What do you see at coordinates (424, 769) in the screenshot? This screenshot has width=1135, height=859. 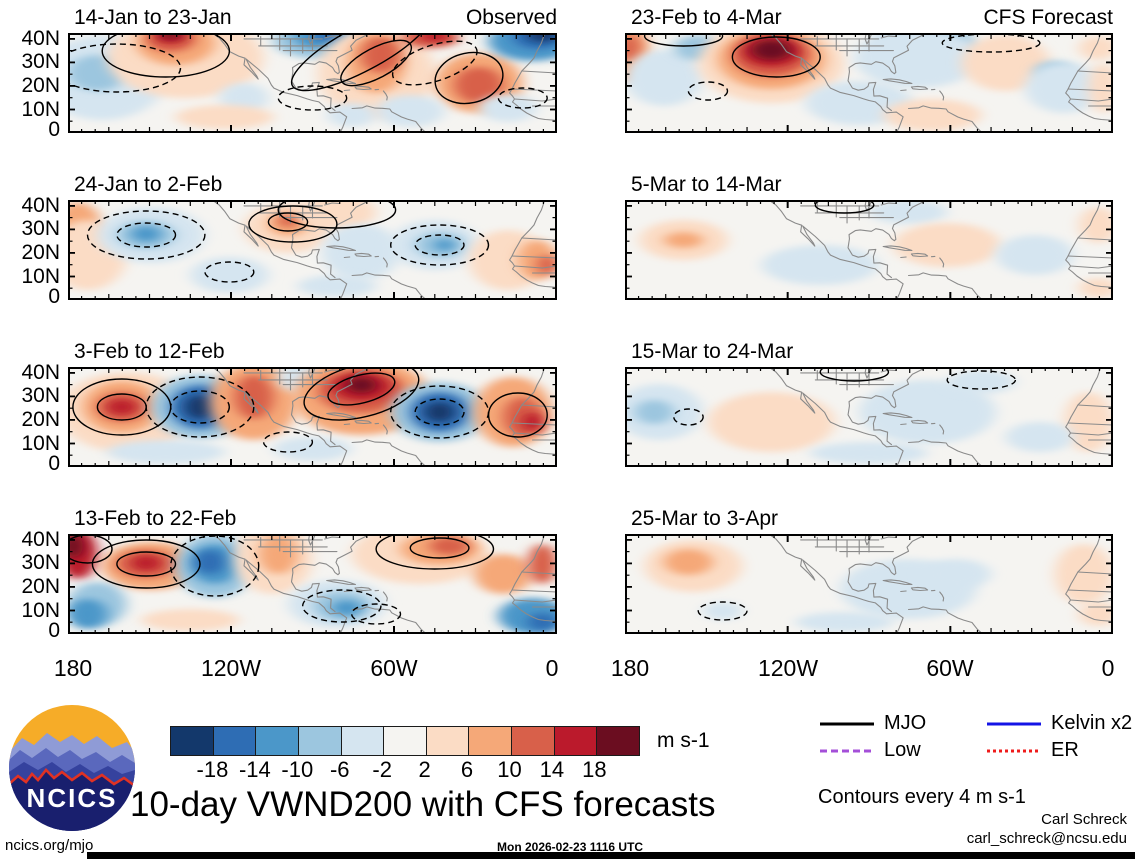 I see `colorbar-tick-label: 2` at bounding box center [424, 769].